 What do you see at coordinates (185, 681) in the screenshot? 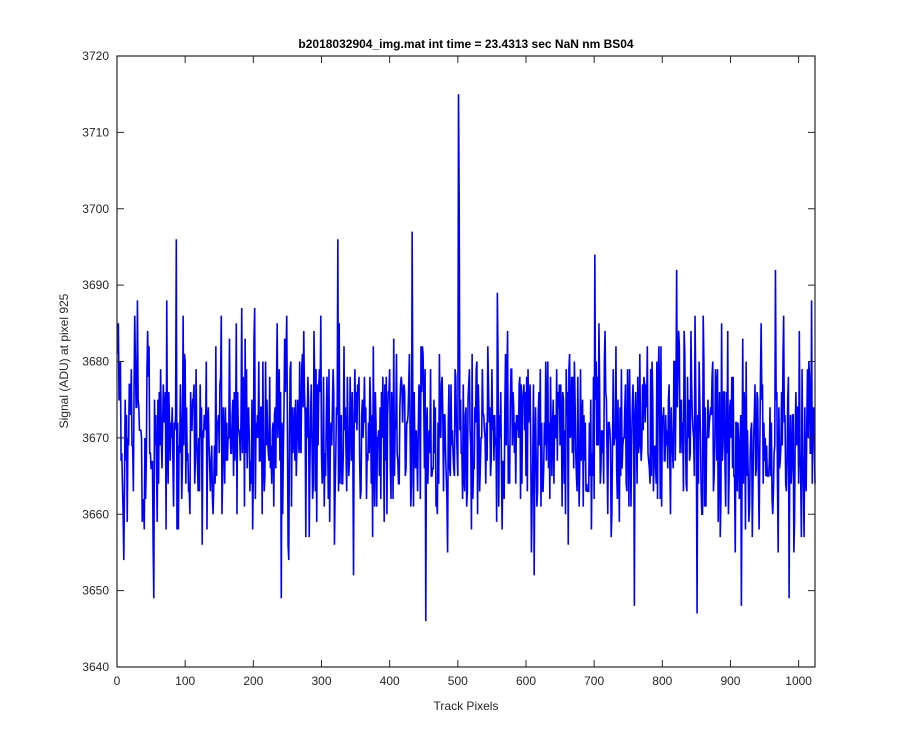
I see `x-tick-label: 100` at bounding box center [185, 681].